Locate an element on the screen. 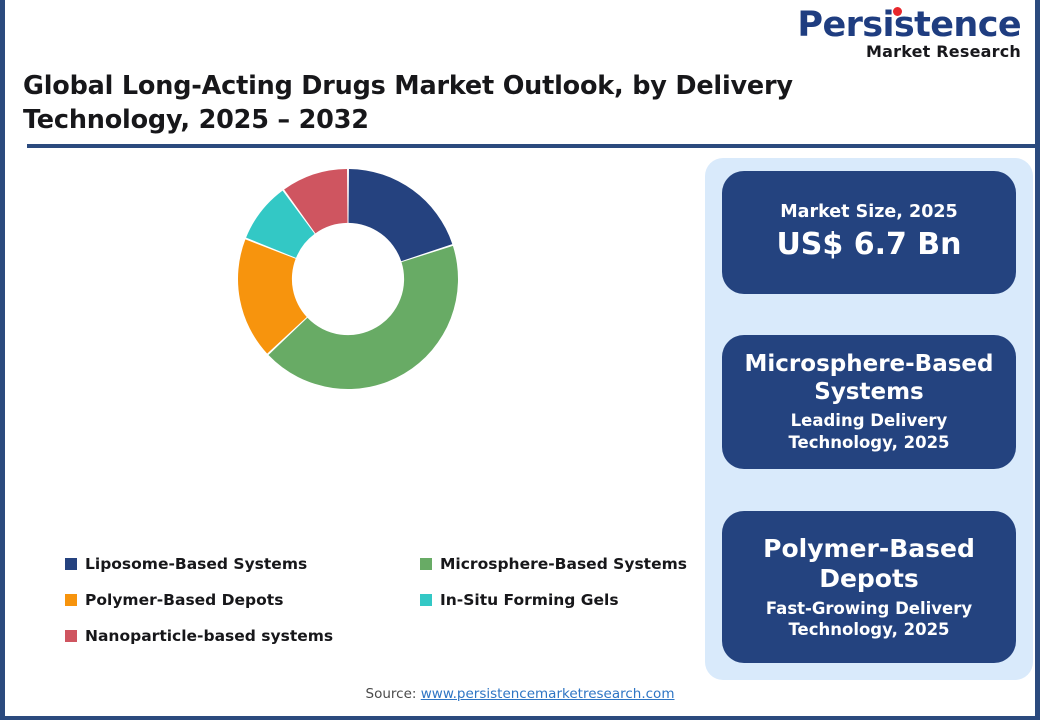 The image size is (1040, 720). logo-wordmark: Persistence is located at coordinates (909, 25).